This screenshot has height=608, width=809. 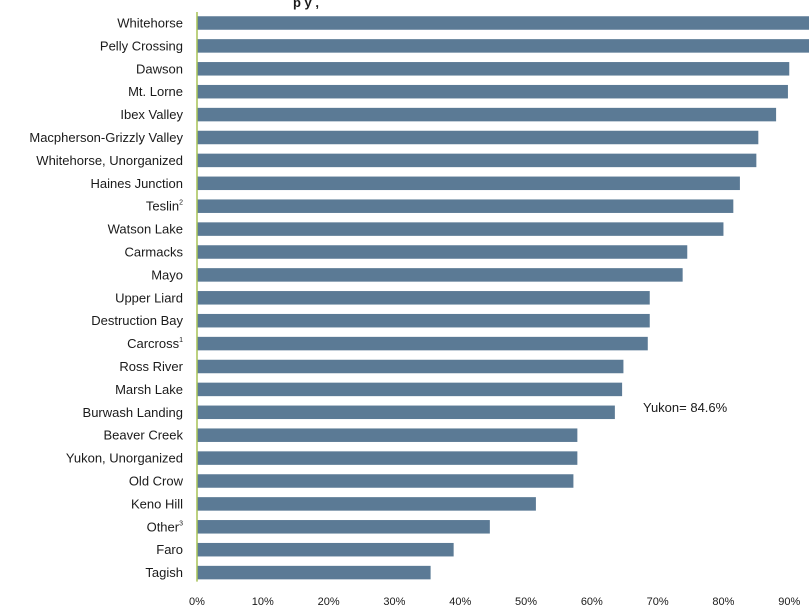 What do you see at coordinates (526, 602) in the screenshot?
I see `x-tick-label: 50%` at bounding box center [526, 602].